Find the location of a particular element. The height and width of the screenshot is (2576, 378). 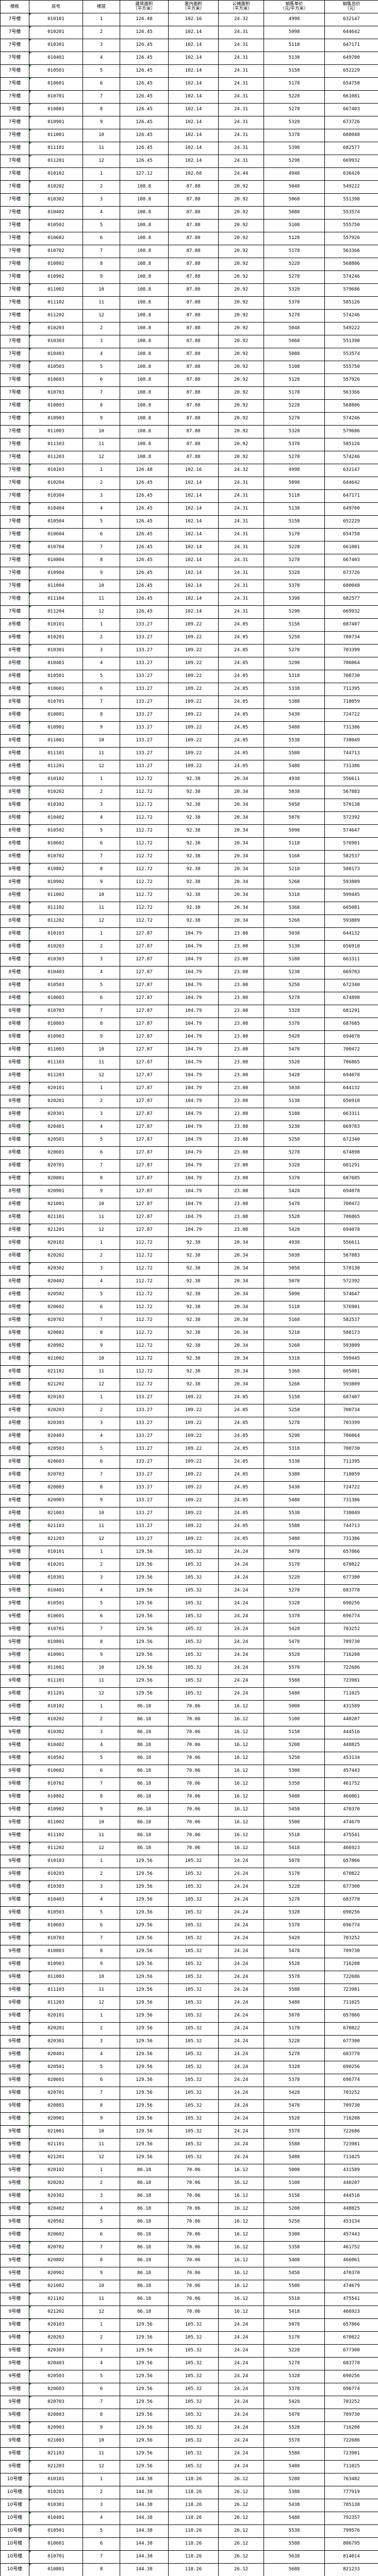

cell-room: 020901 is located at coordinates (56, 2119).